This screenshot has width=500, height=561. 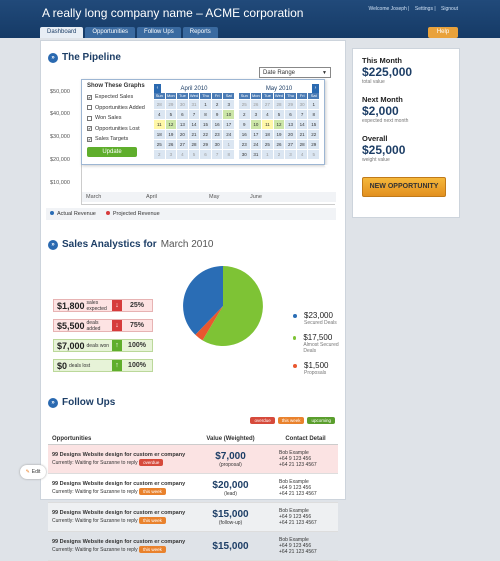 I want to click on calendar-day: 23, so click(x=217, y=134).